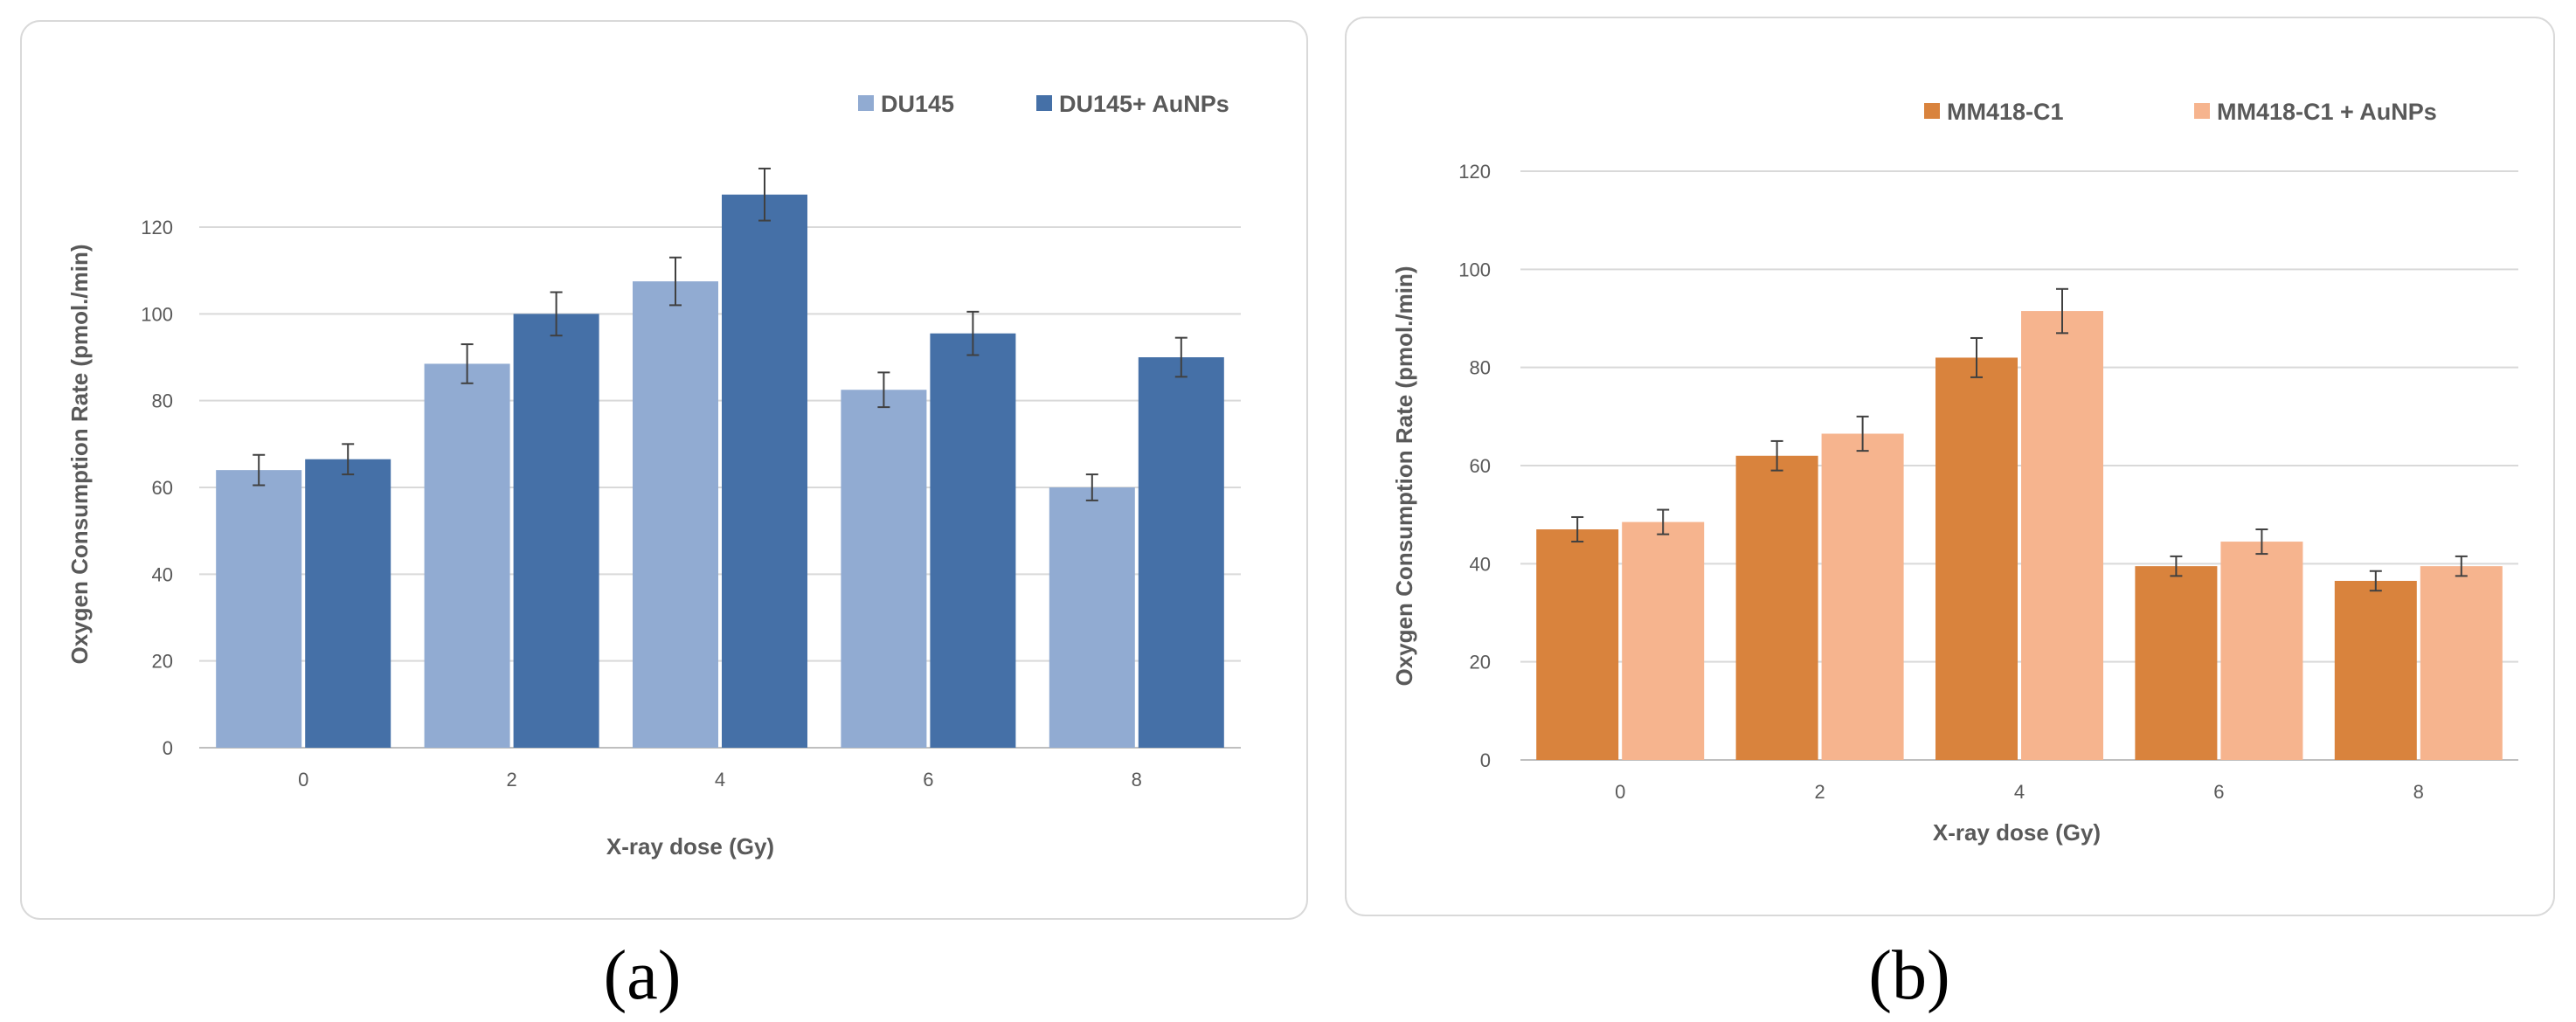  I want to click on panel-a-legend-item-series2: DU145+ AuNPs, so click(1132, 104).